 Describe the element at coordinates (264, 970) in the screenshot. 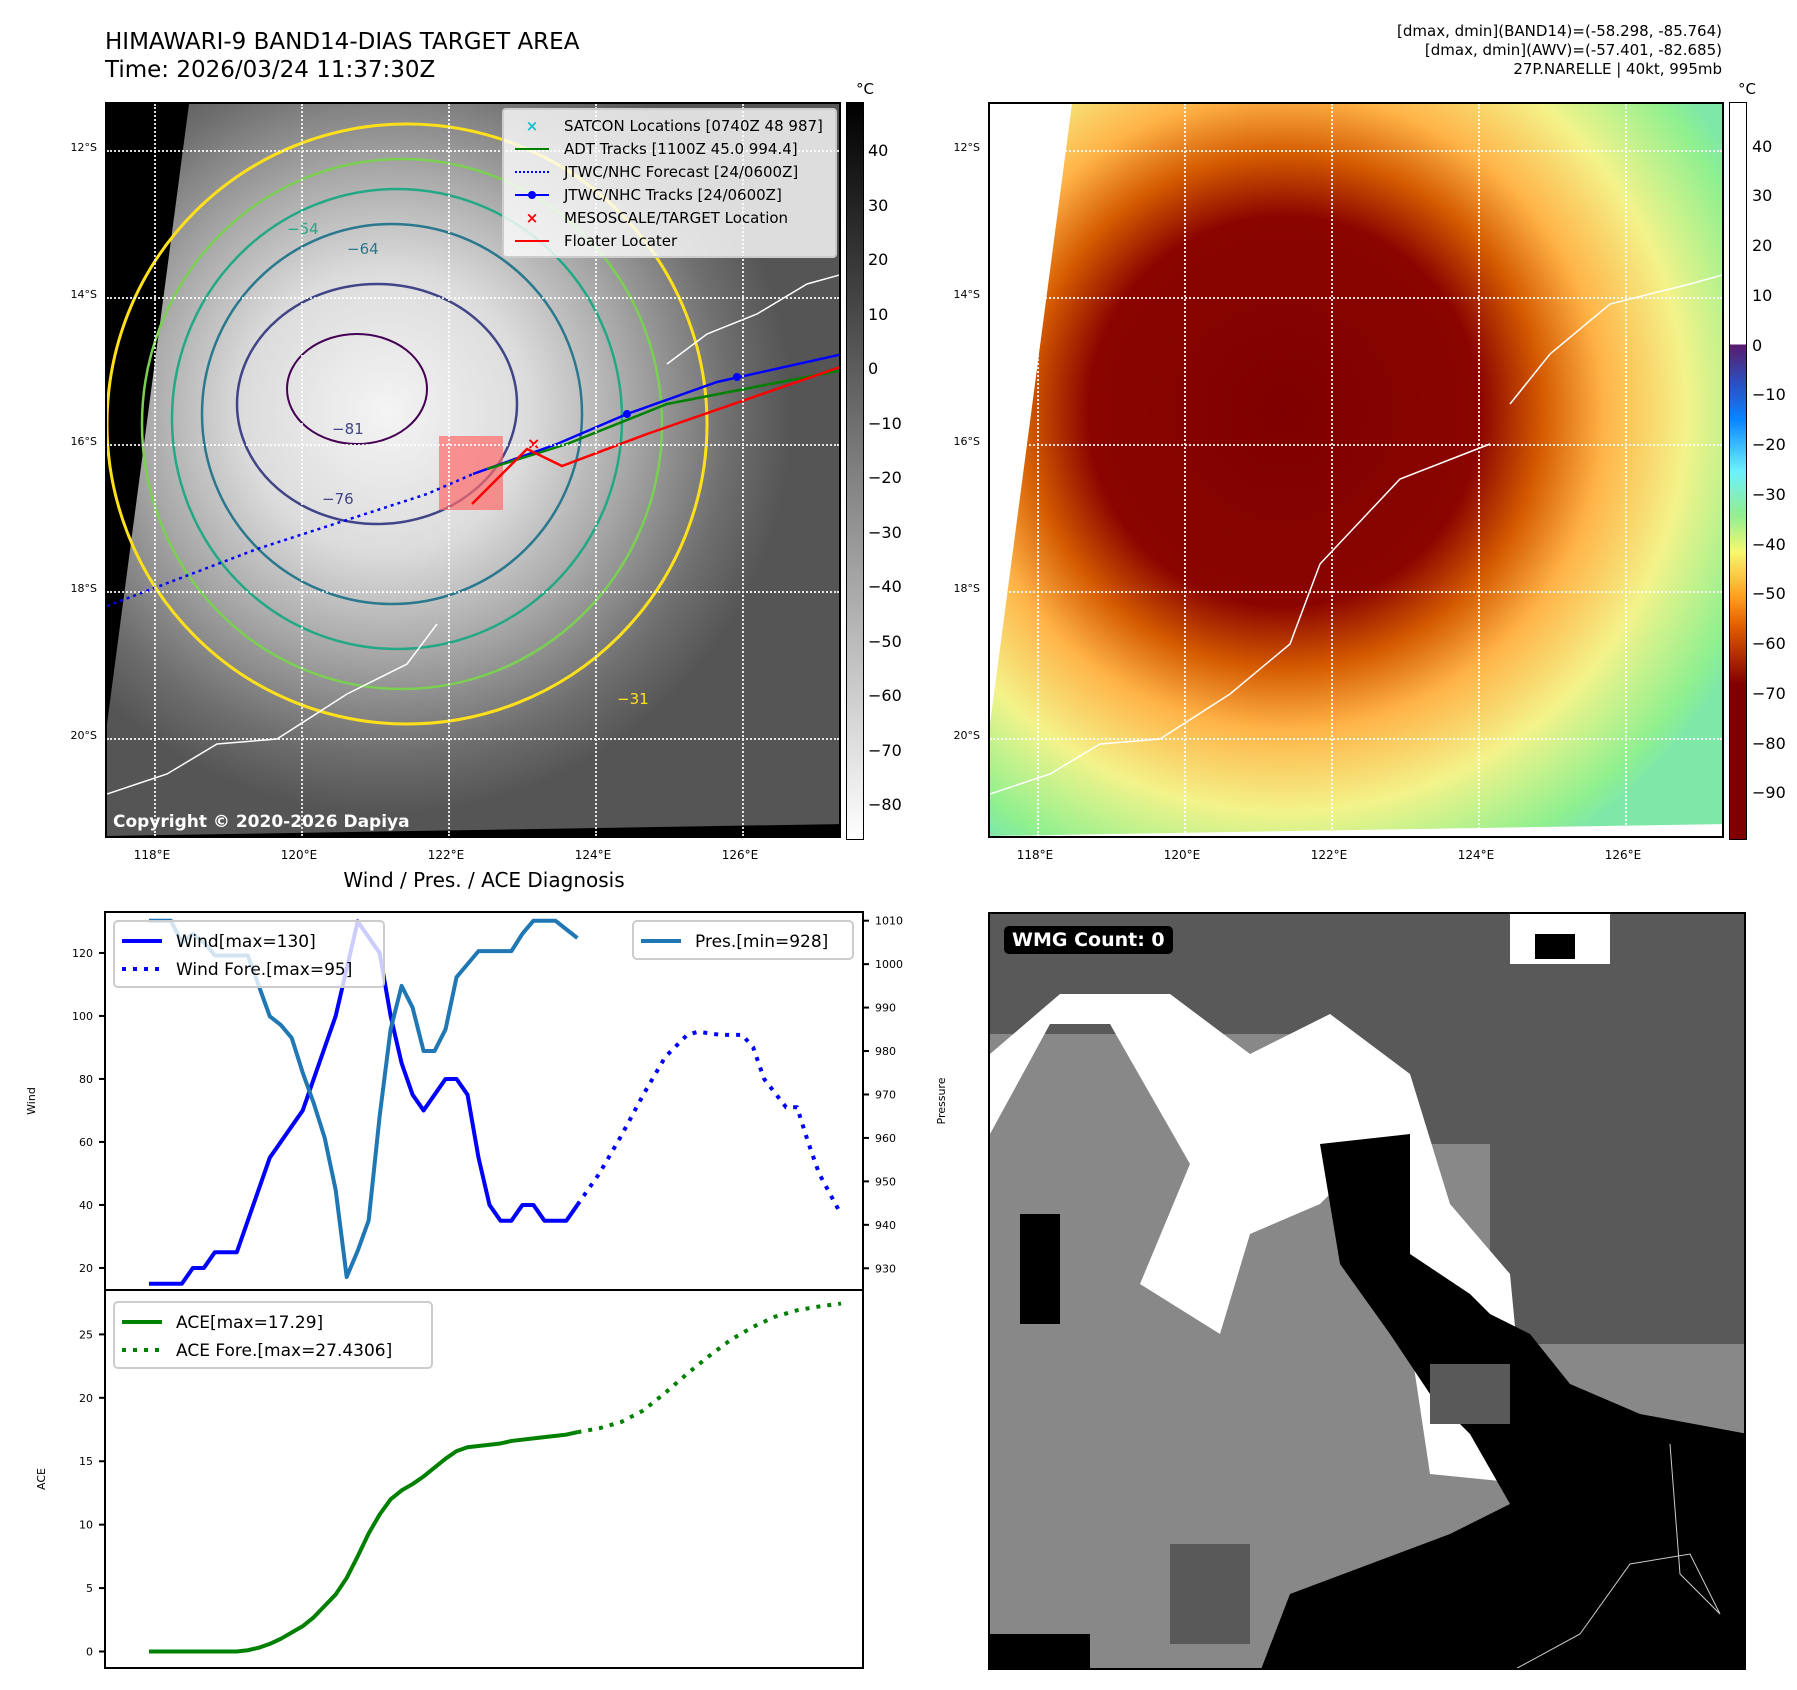

I see `wind-legend-label: Wind Fore.[max=95]` at that location.